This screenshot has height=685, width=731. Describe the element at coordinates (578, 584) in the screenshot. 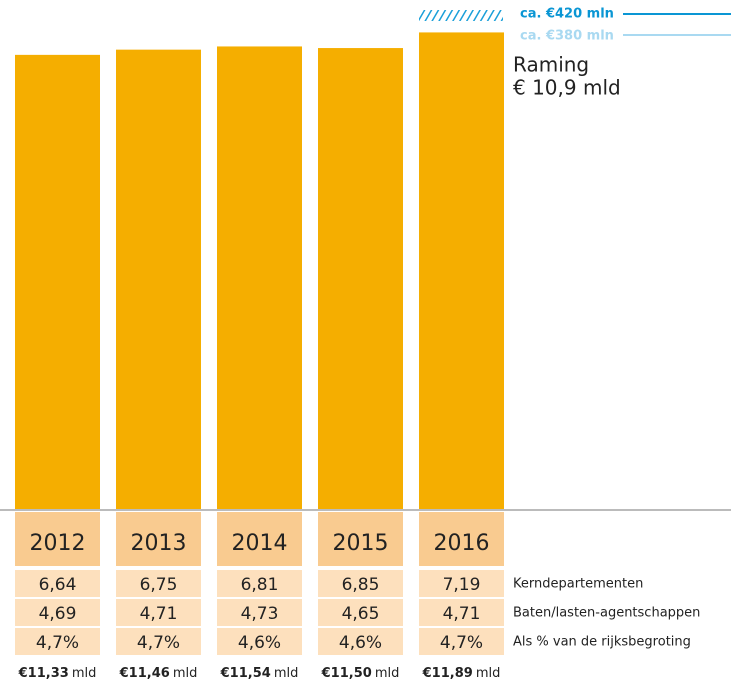

I see `row-label: Kerndepartementen` at that location.